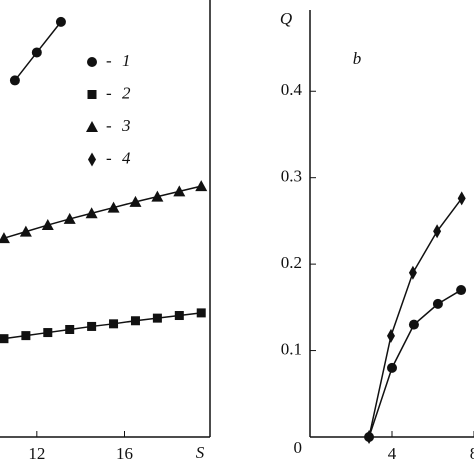  Describe the element at coordinates (124, 453) in the screenshot. I see `x-tick-label: 16` at that location.